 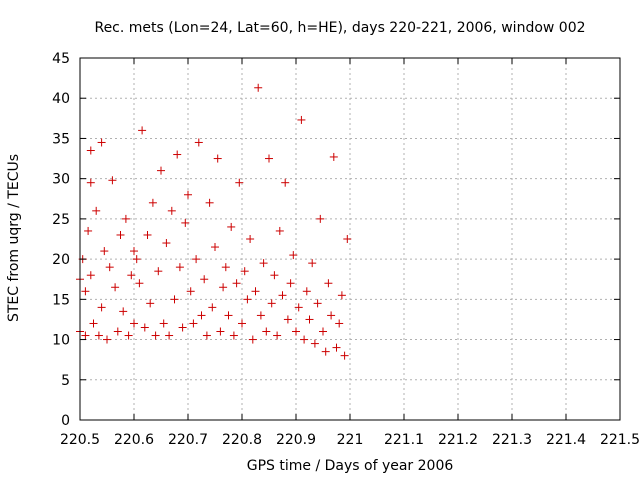 What do you see at coordinates (566, 440) in the screenshot?
I see `x-tick-label: 221.4` at bounding box center [566, 440].